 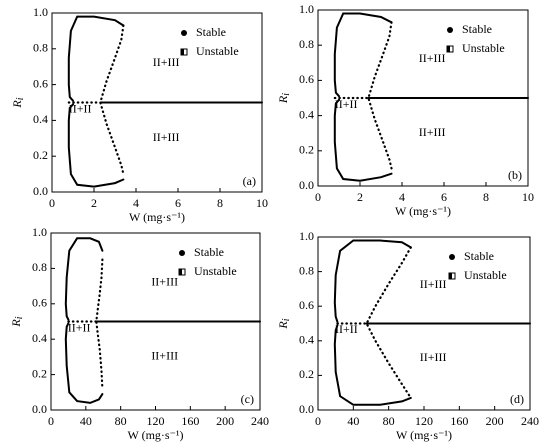 What do you see at coordinates (517, 399) in the screenshot?
I see `panel-label: (d)` at bounding box center [517, 399].